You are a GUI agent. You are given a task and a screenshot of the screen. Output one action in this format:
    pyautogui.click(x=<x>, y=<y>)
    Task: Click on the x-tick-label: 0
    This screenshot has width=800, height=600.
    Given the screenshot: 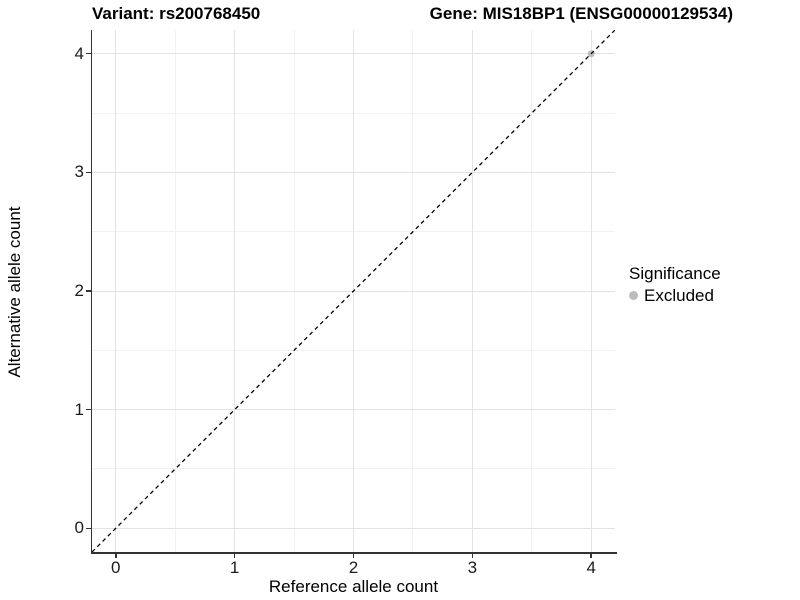 What is the action you would take?
    pyautogui.click(x=116, y=567)
    